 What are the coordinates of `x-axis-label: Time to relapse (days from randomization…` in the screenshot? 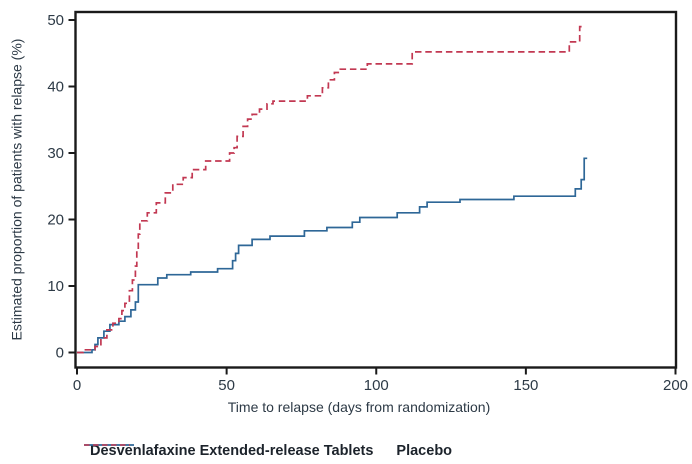 It's located at (359, 407).